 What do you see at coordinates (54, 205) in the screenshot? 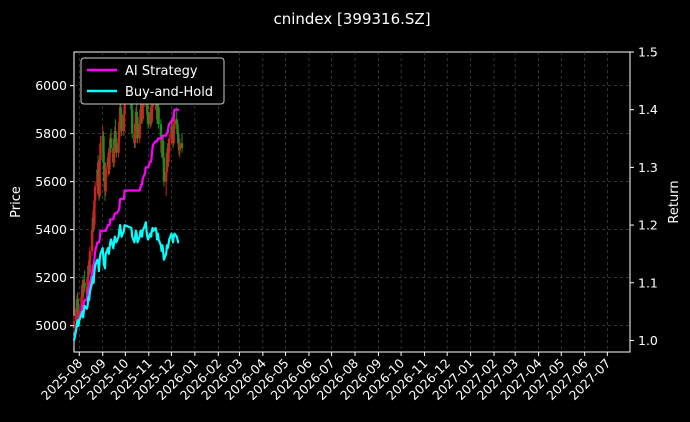
I see `y-axis-left: 5000 5200 5400 5600 5800 6000` at bounding box center [54, 205].